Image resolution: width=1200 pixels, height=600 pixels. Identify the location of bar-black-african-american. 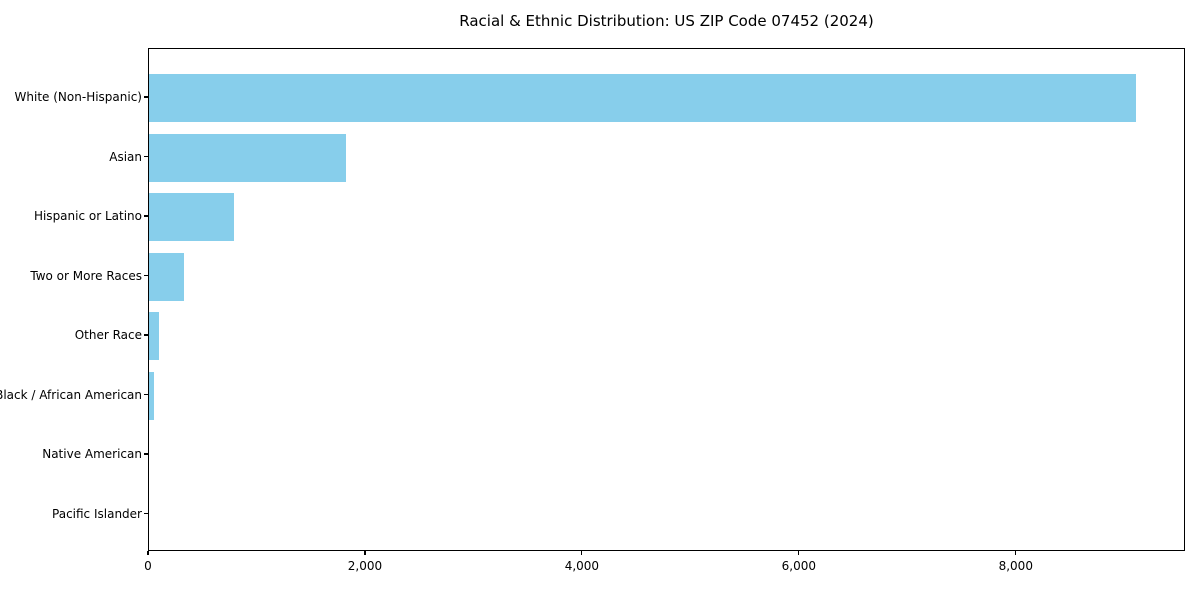
(151, 395).